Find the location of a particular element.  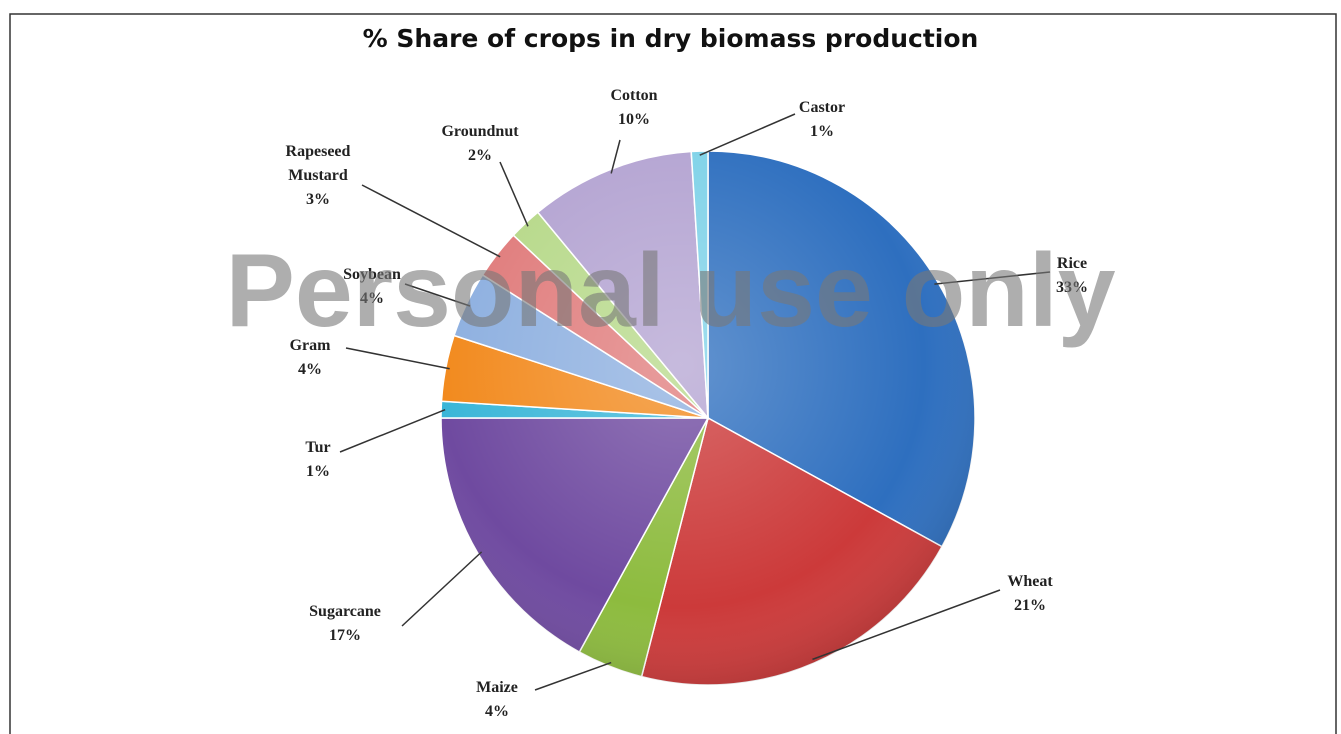

data-label: Soybean 4% is located at coordinates (372, 287).